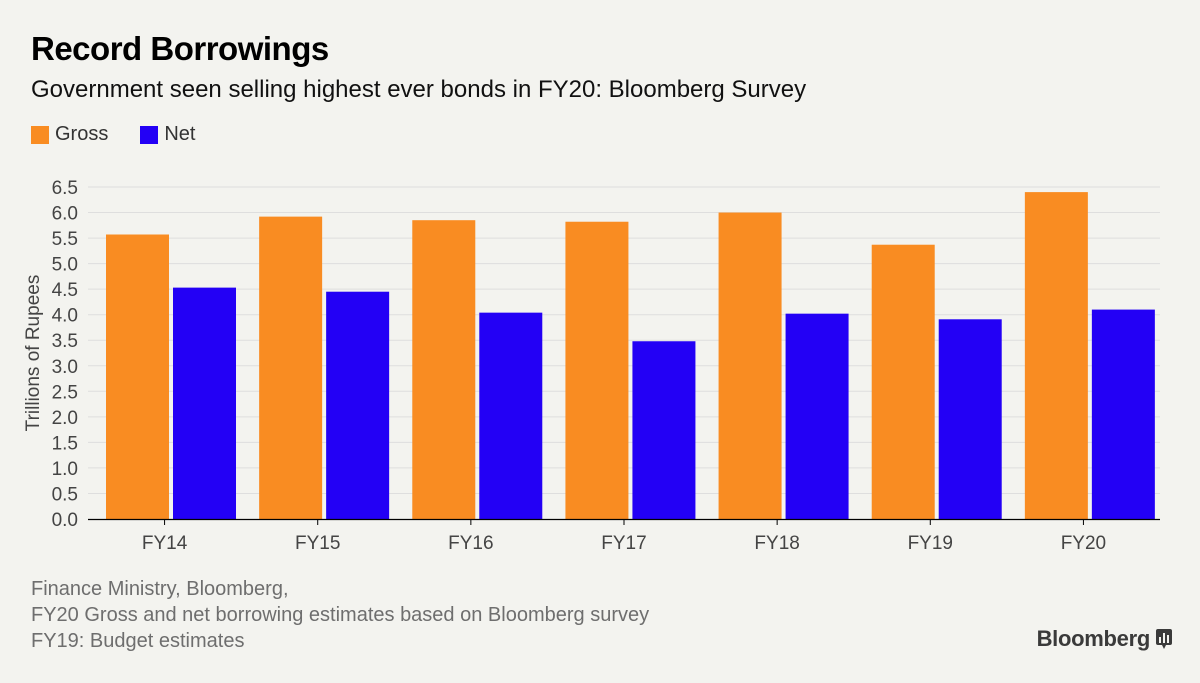  Describe the element at coordinates (138, 641) in the screenshot. I see `source-line-3: FY19: Budget estimates` at that location.